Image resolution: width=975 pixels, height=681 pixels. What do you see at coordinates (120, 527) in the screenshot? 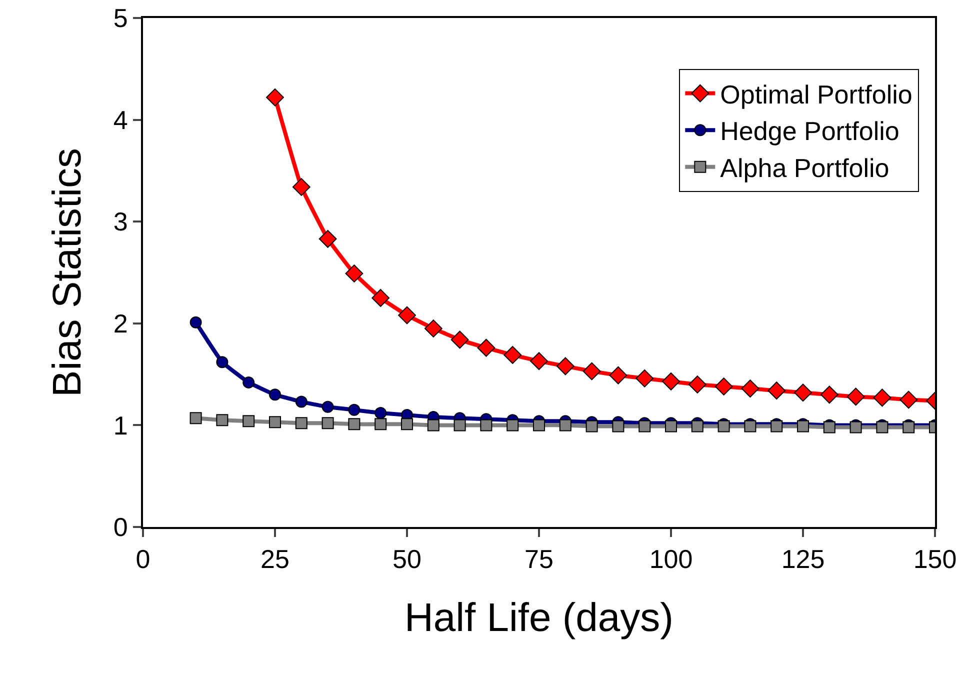
I see `y-tick-label: 0` at bounding box center [120, 527].